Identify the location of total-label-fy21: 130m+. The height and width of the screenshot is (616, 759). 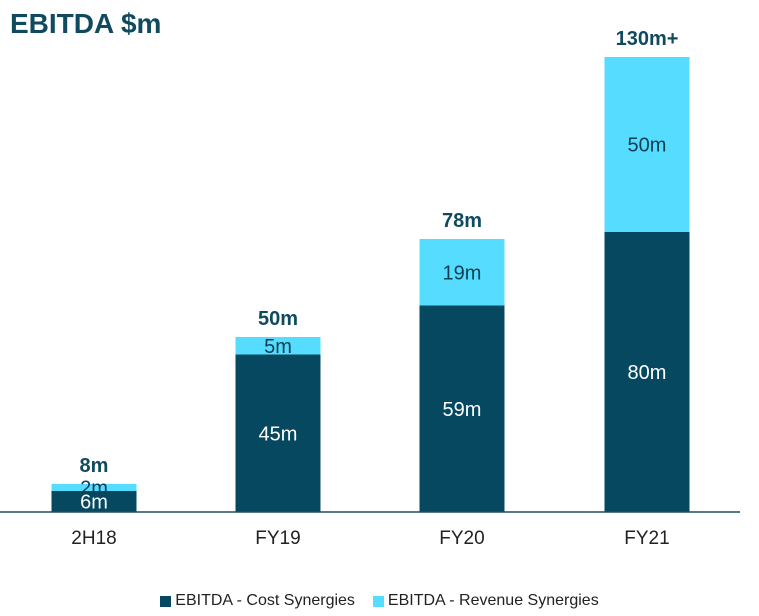
(647, 39).